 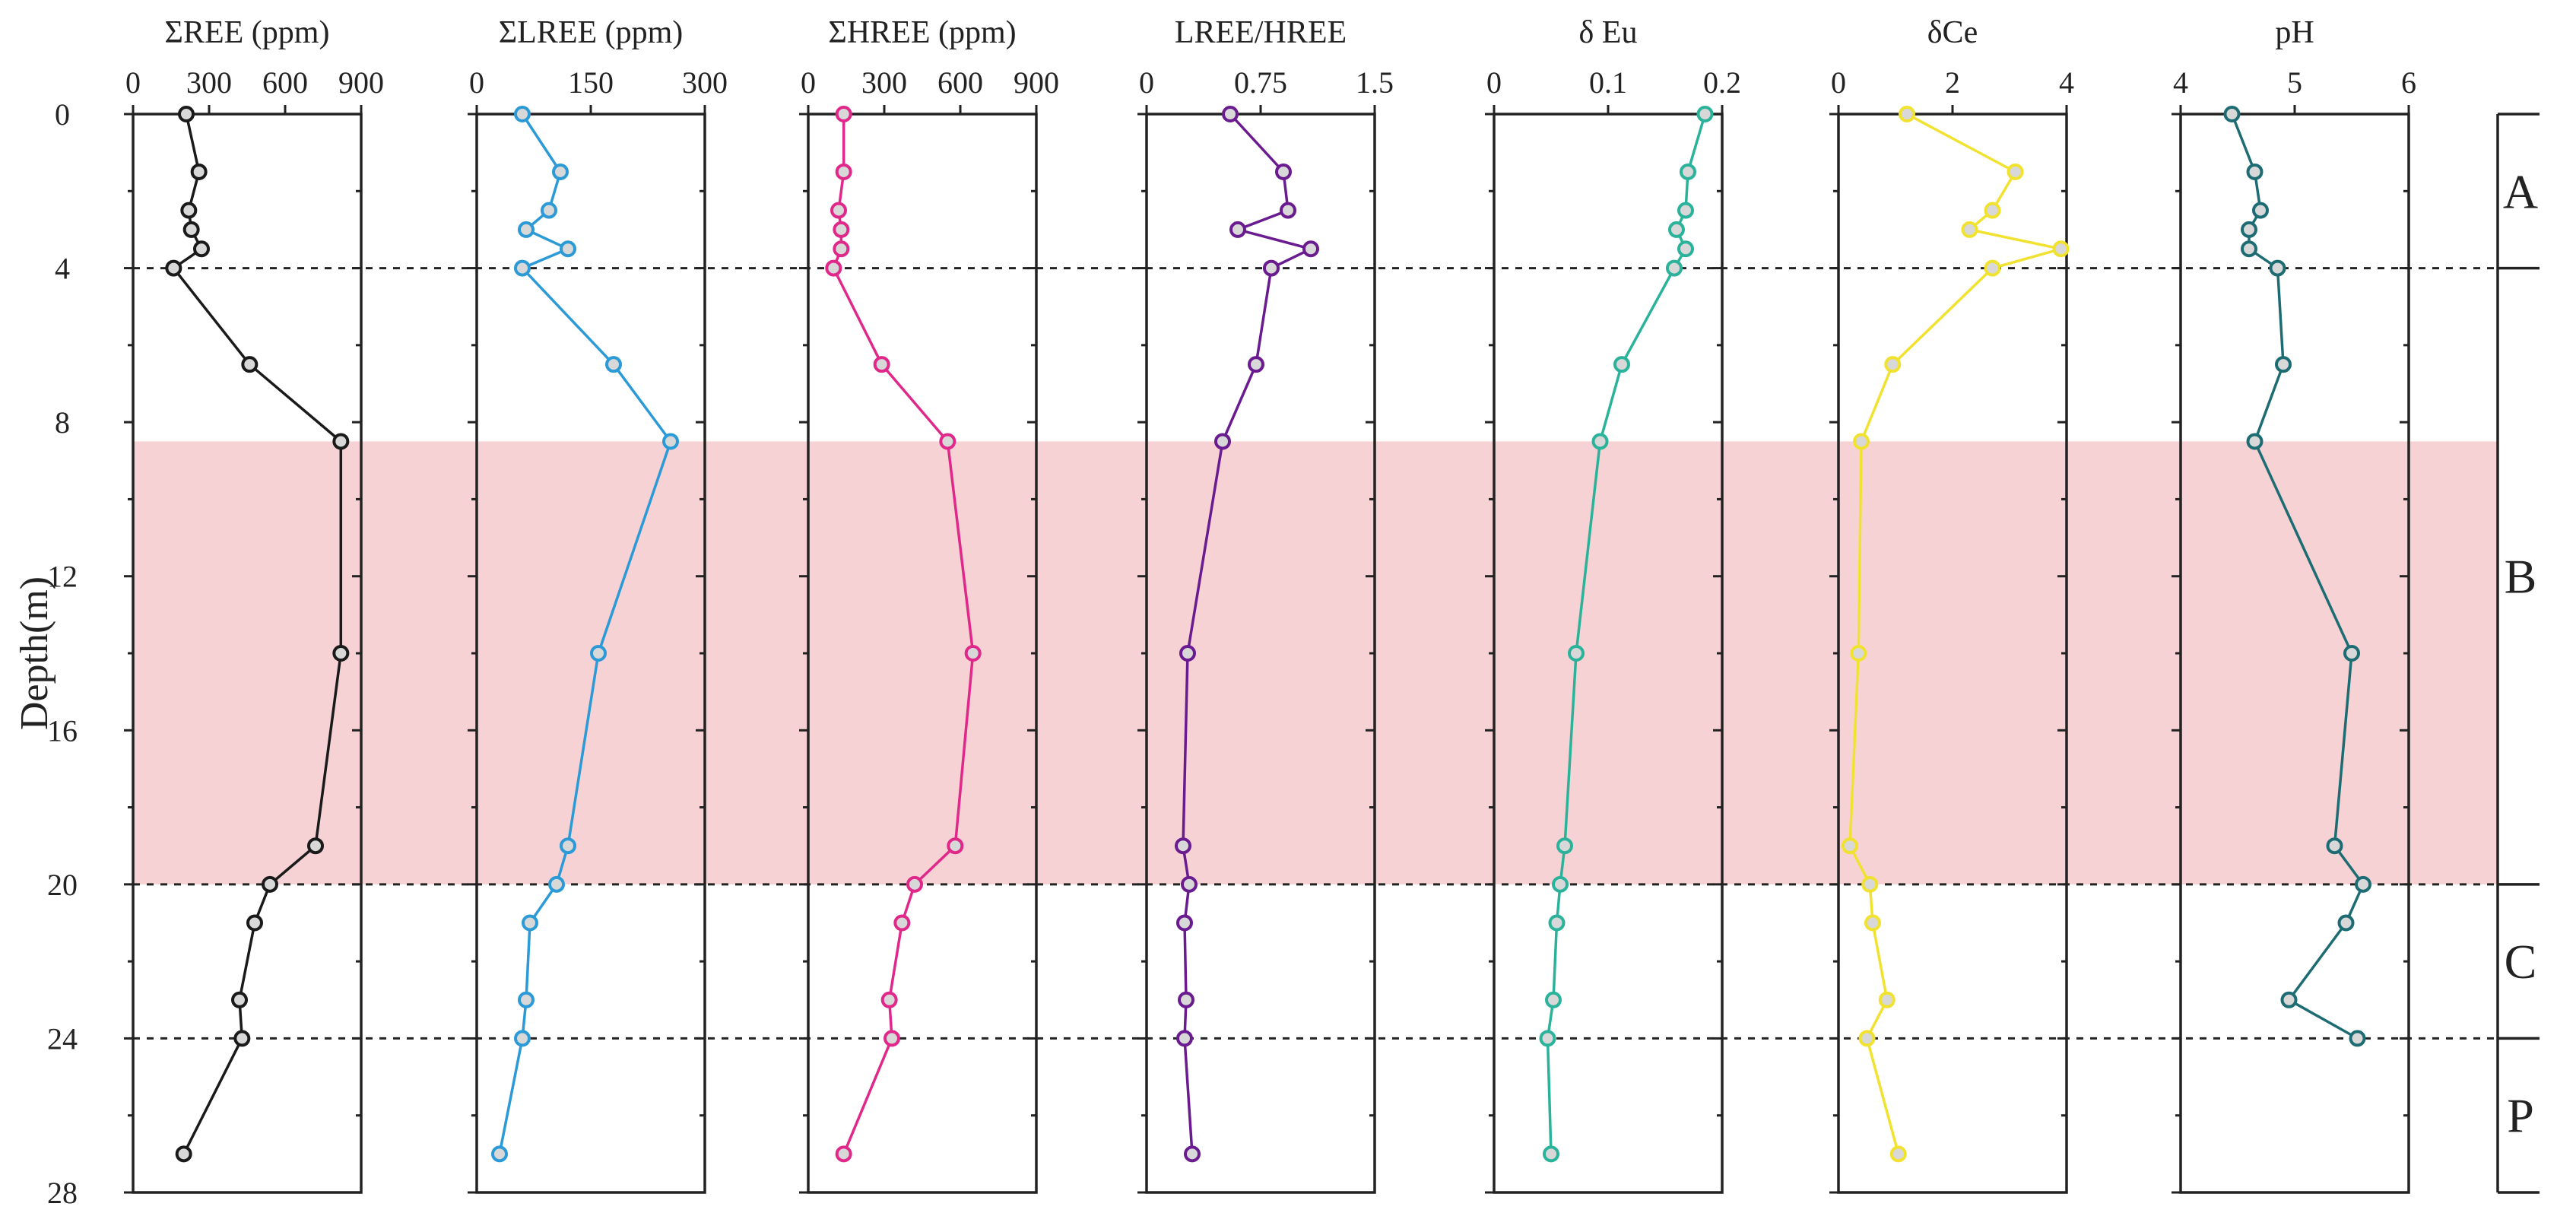 I want to click on depth-tick-label: 20, so click(x=63, y=885).